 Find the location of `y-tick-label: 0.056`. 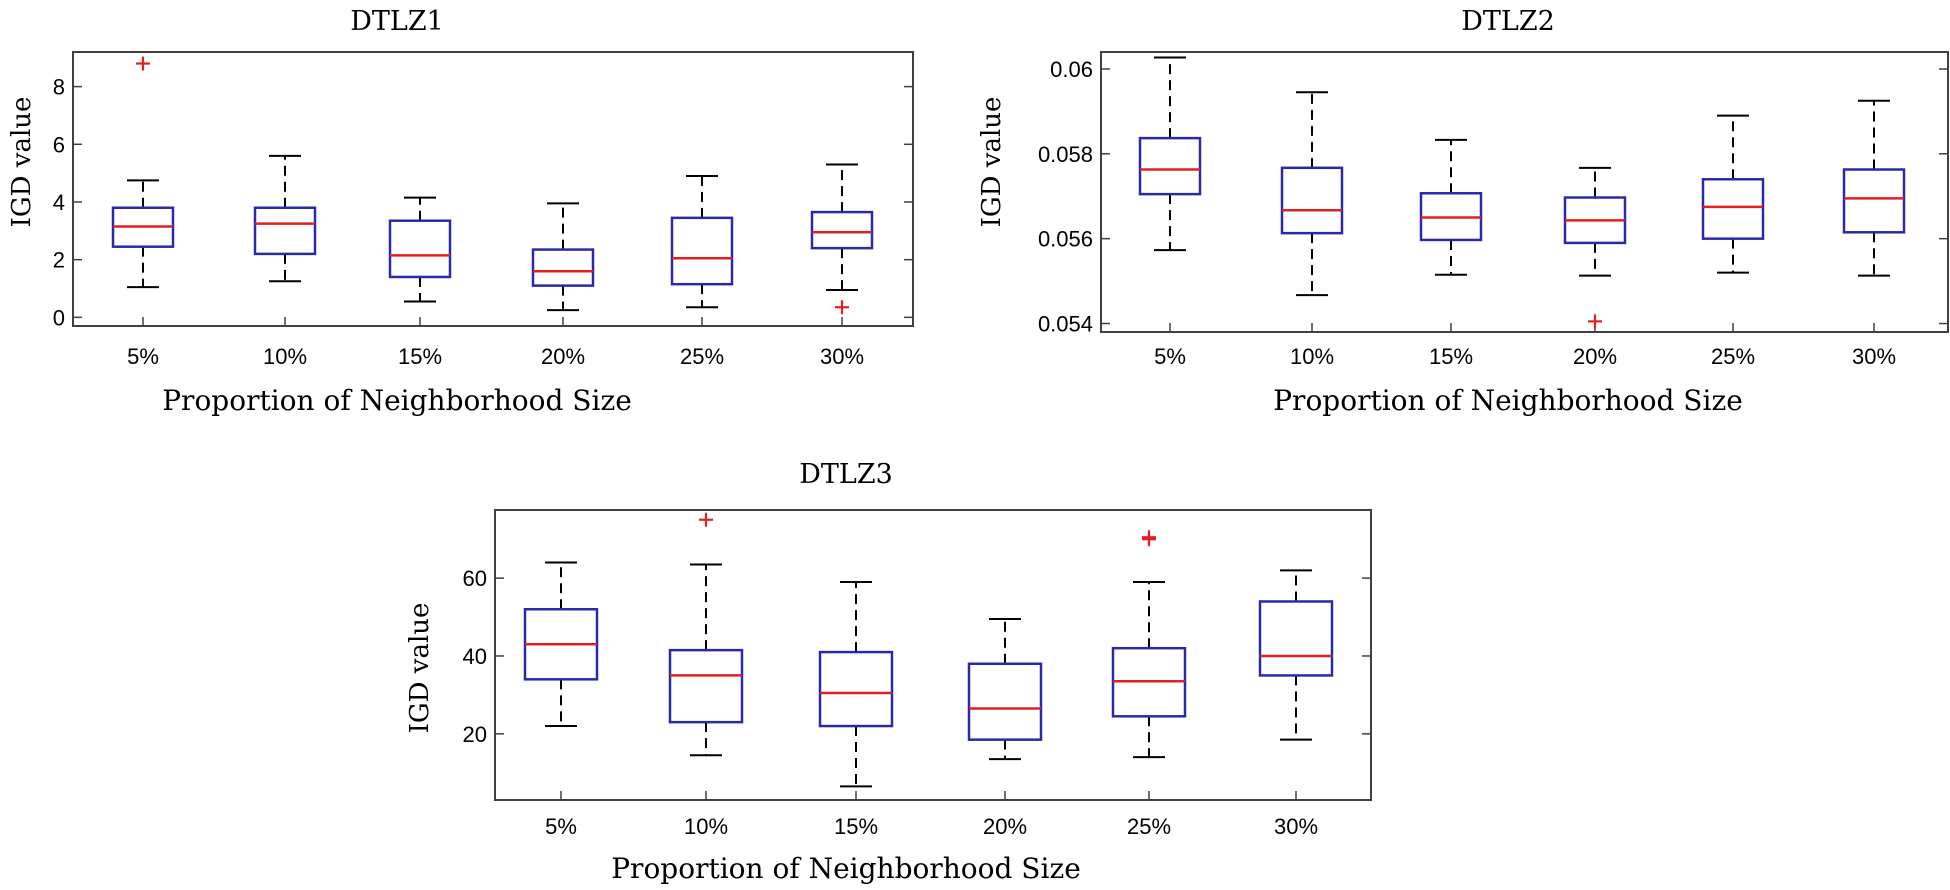

y-tick-label: 0.056 is located at coordinates (1065, 239).